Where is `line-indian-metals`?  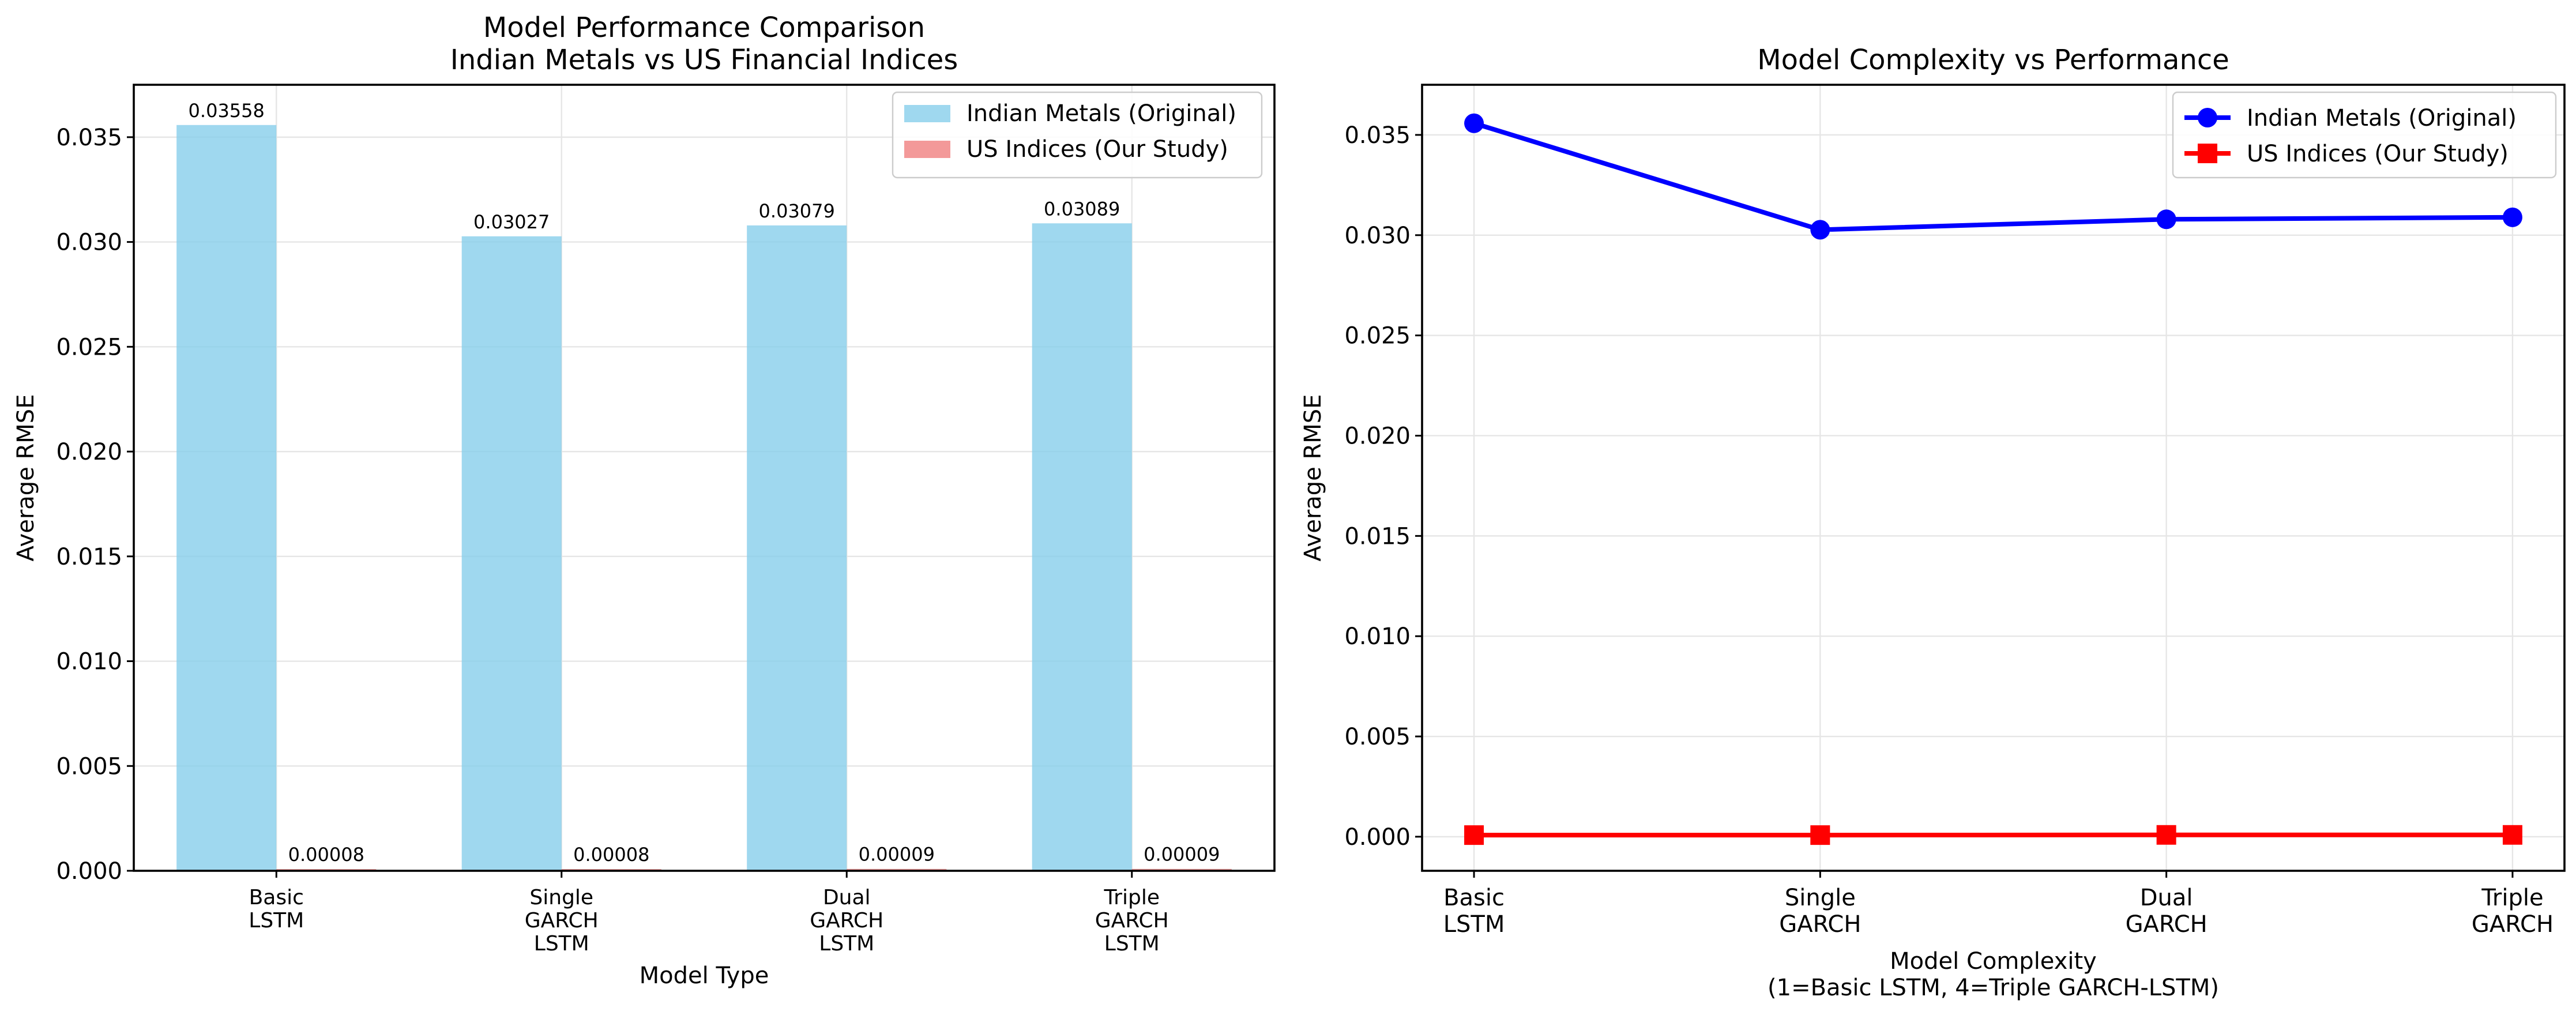
line-indian-metals is located at coordinates (1993, 177).